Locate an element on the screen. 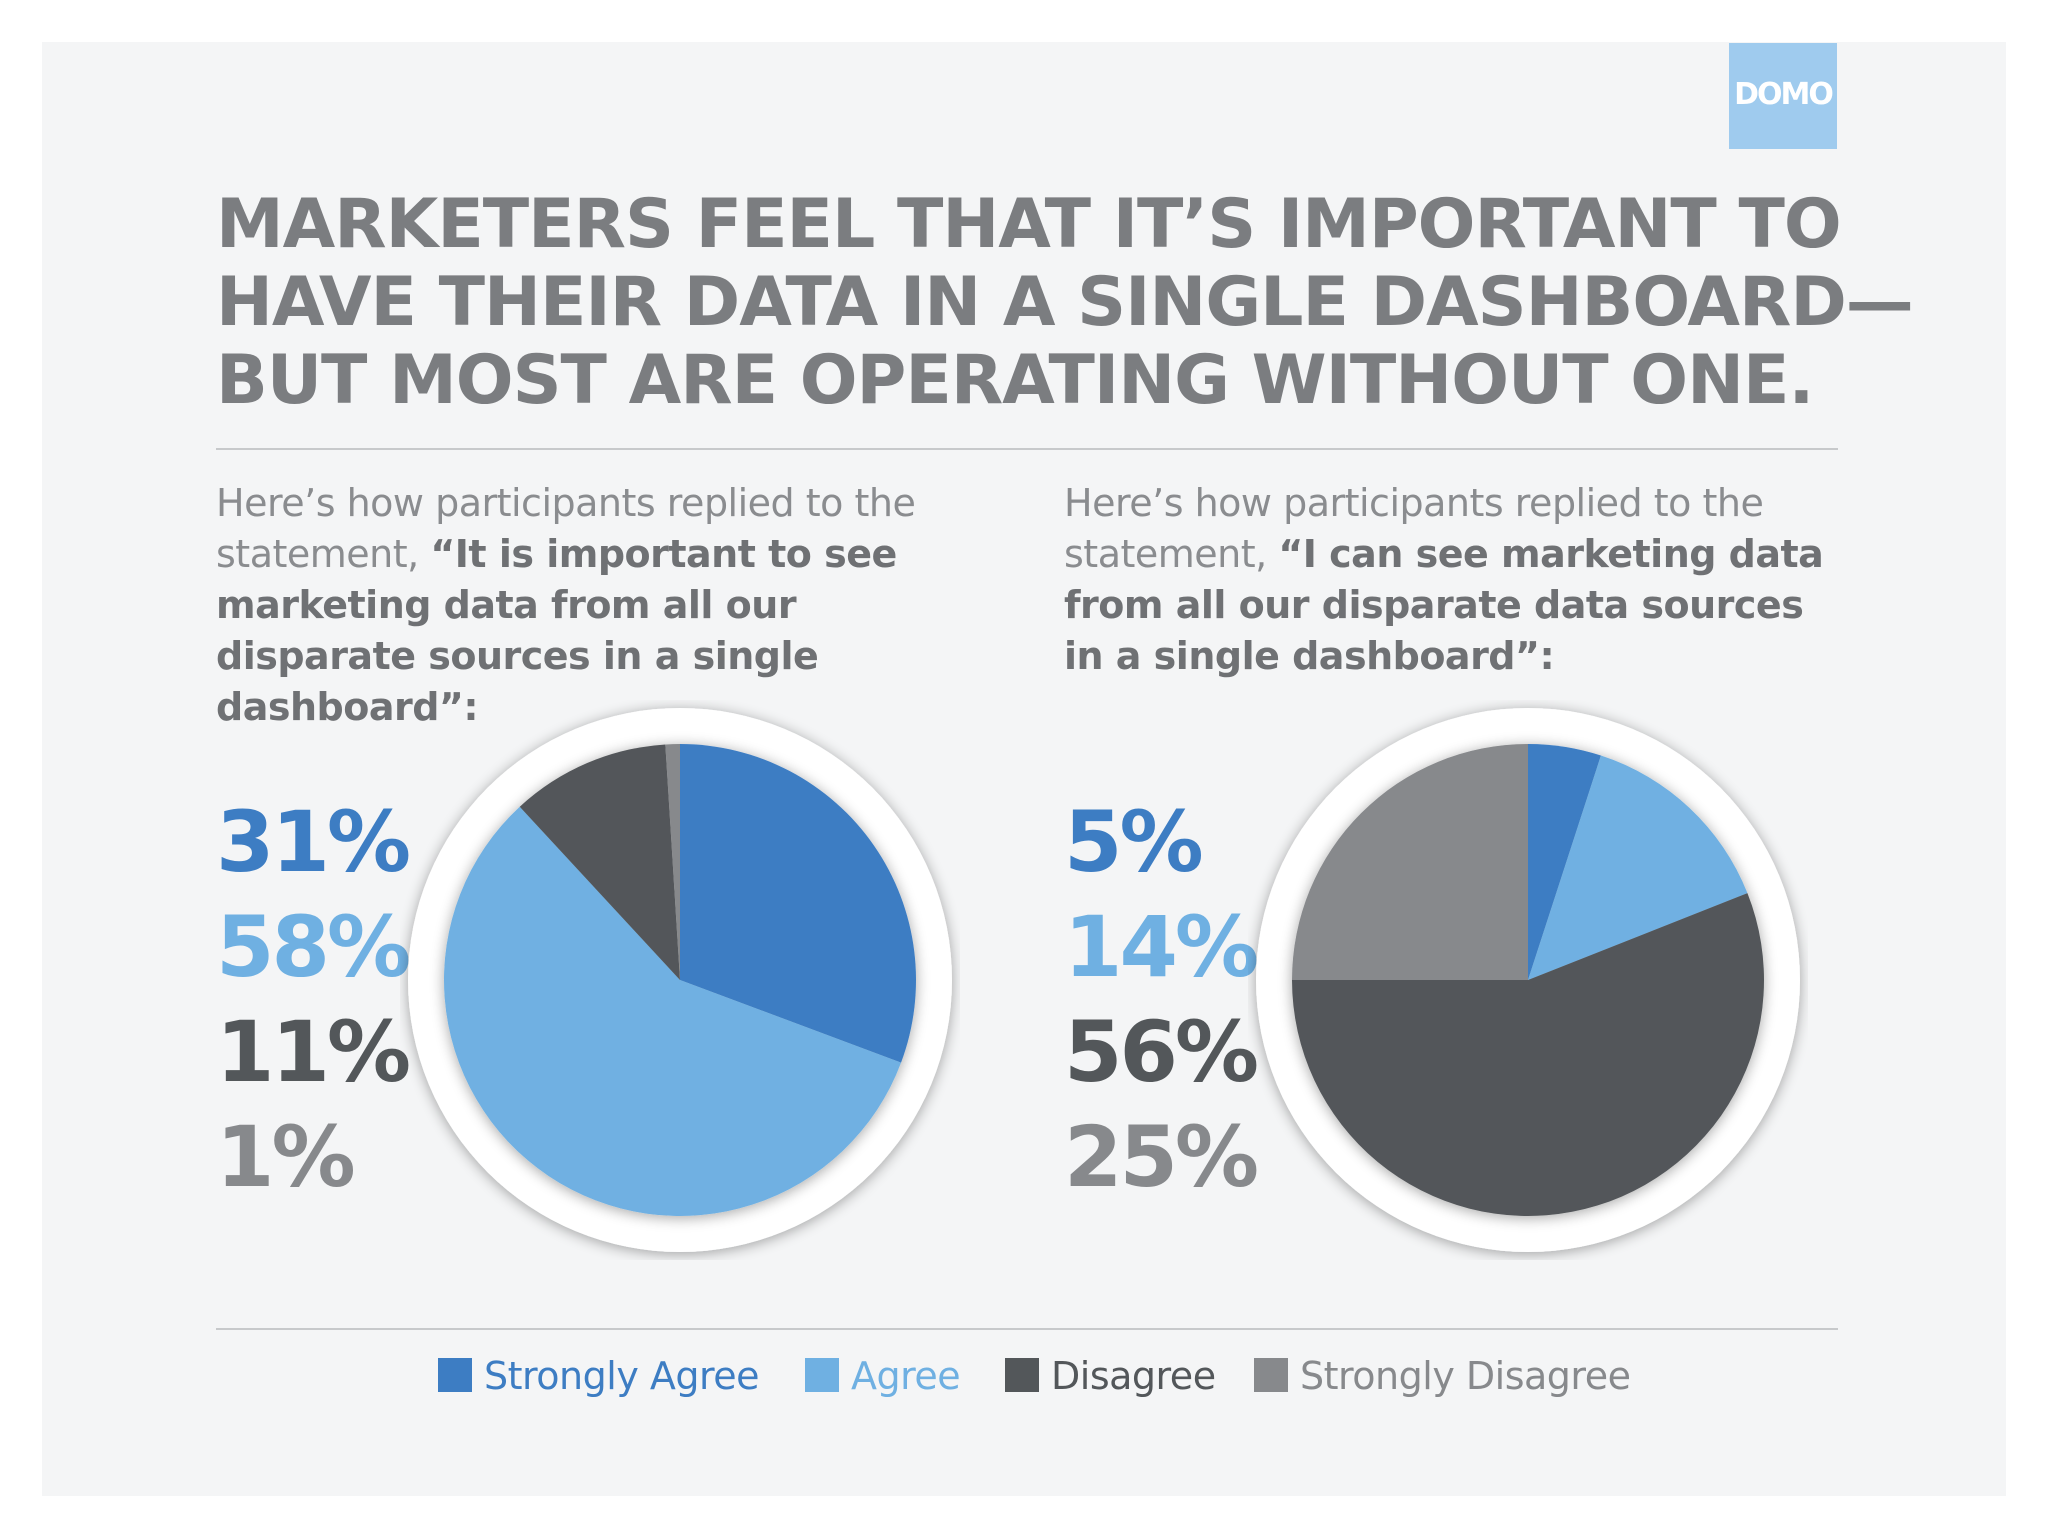 The height and width of the screenshot is (1536, 2048). legend-swatch-disagree is located at coordinates (1022, 1375).